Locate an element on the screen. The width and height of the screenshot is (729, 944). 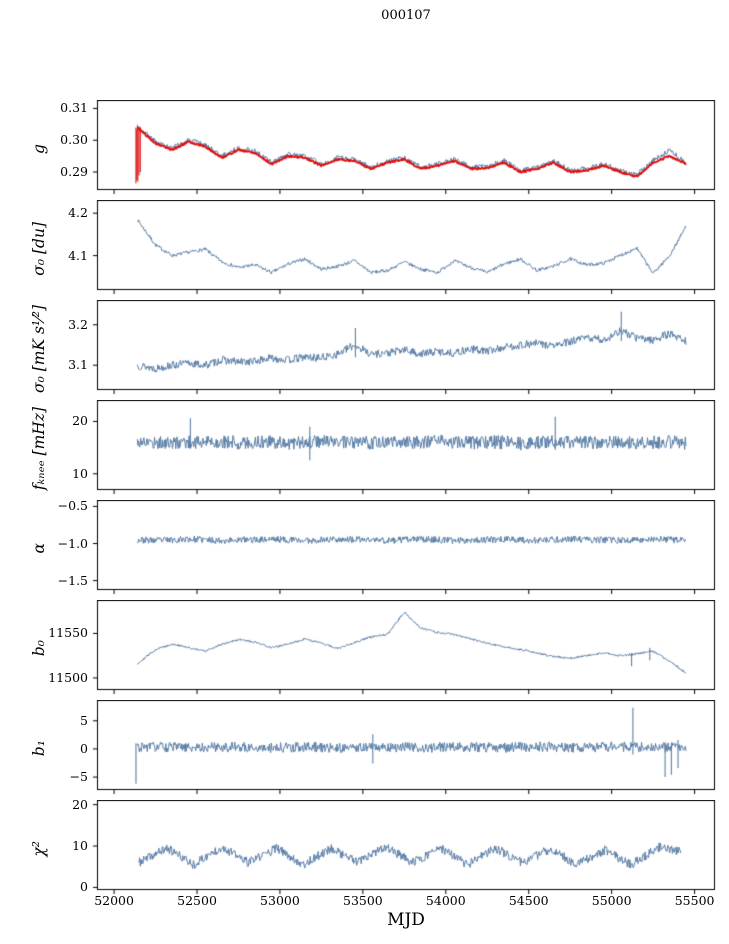
panel-g: g 0.29 0.30 0.31 is located at coordinates (364, 148).